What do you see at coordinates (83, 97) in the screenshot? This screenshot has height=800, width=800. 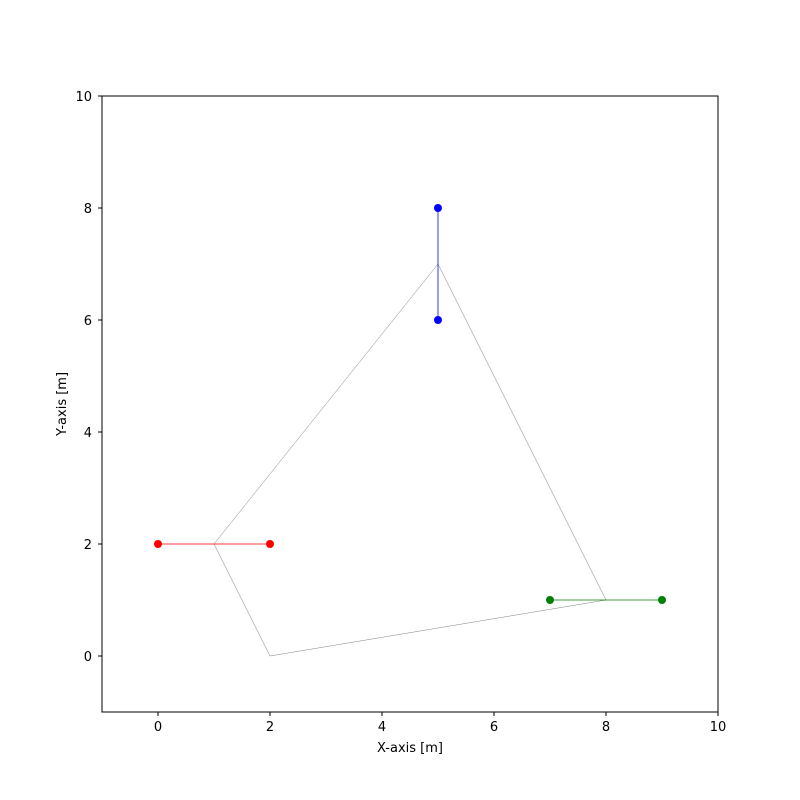 I see `y-tick-label: 10` at bounding box center [83, 97].